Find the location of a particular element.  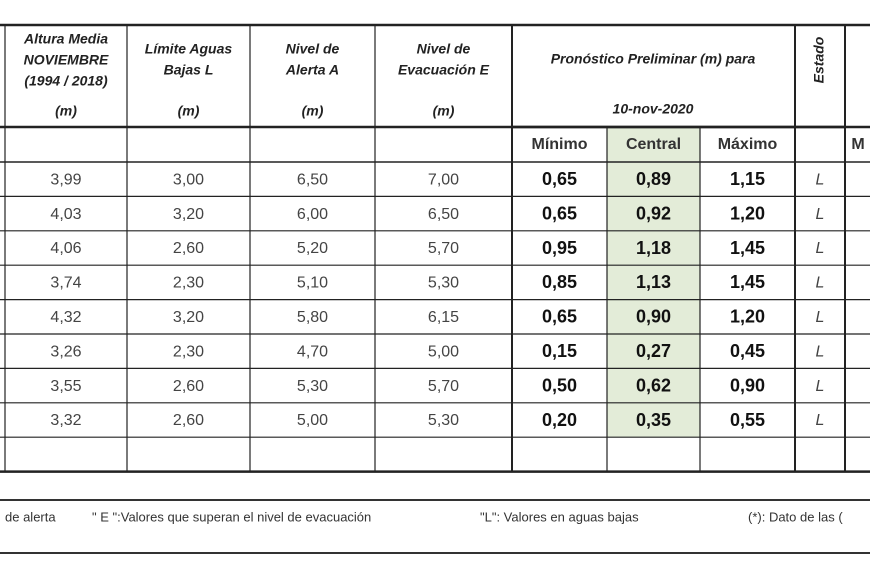

footer-note: de alerta is located at coordinates (30, 516).